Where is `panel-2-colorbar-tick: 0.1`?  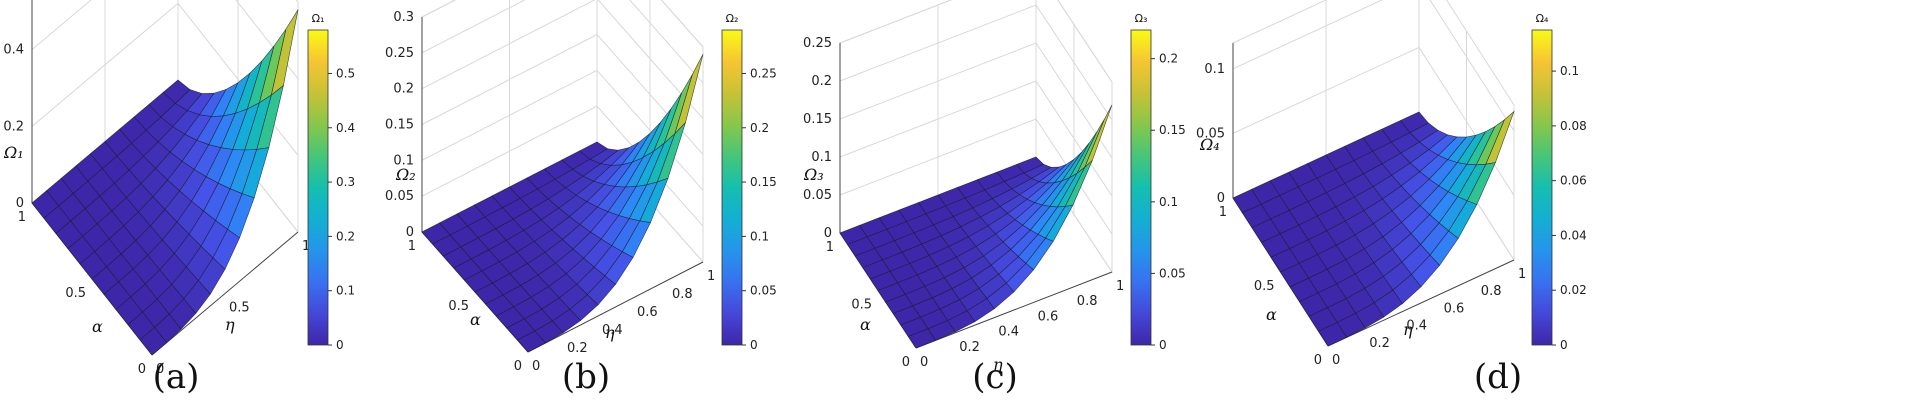
panel-2-colorbar-tick: 0.1 is located at coordinates (759, 236).